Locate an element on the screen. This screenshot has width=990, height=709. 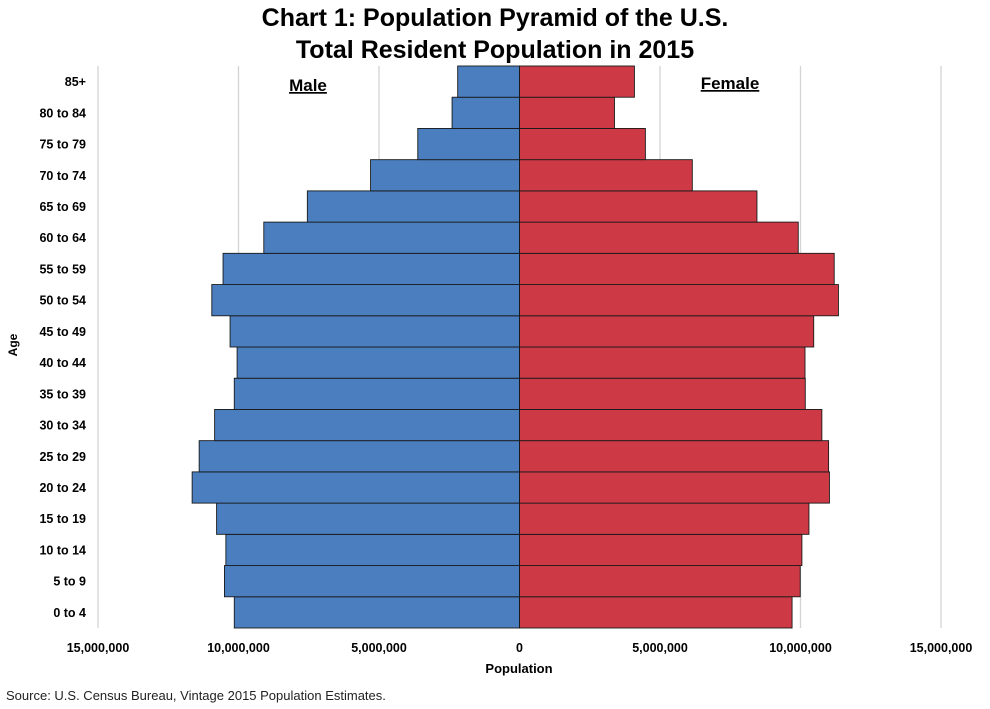
y-tick-label-0: 0 to 4 is located at coordinates (69, 613).